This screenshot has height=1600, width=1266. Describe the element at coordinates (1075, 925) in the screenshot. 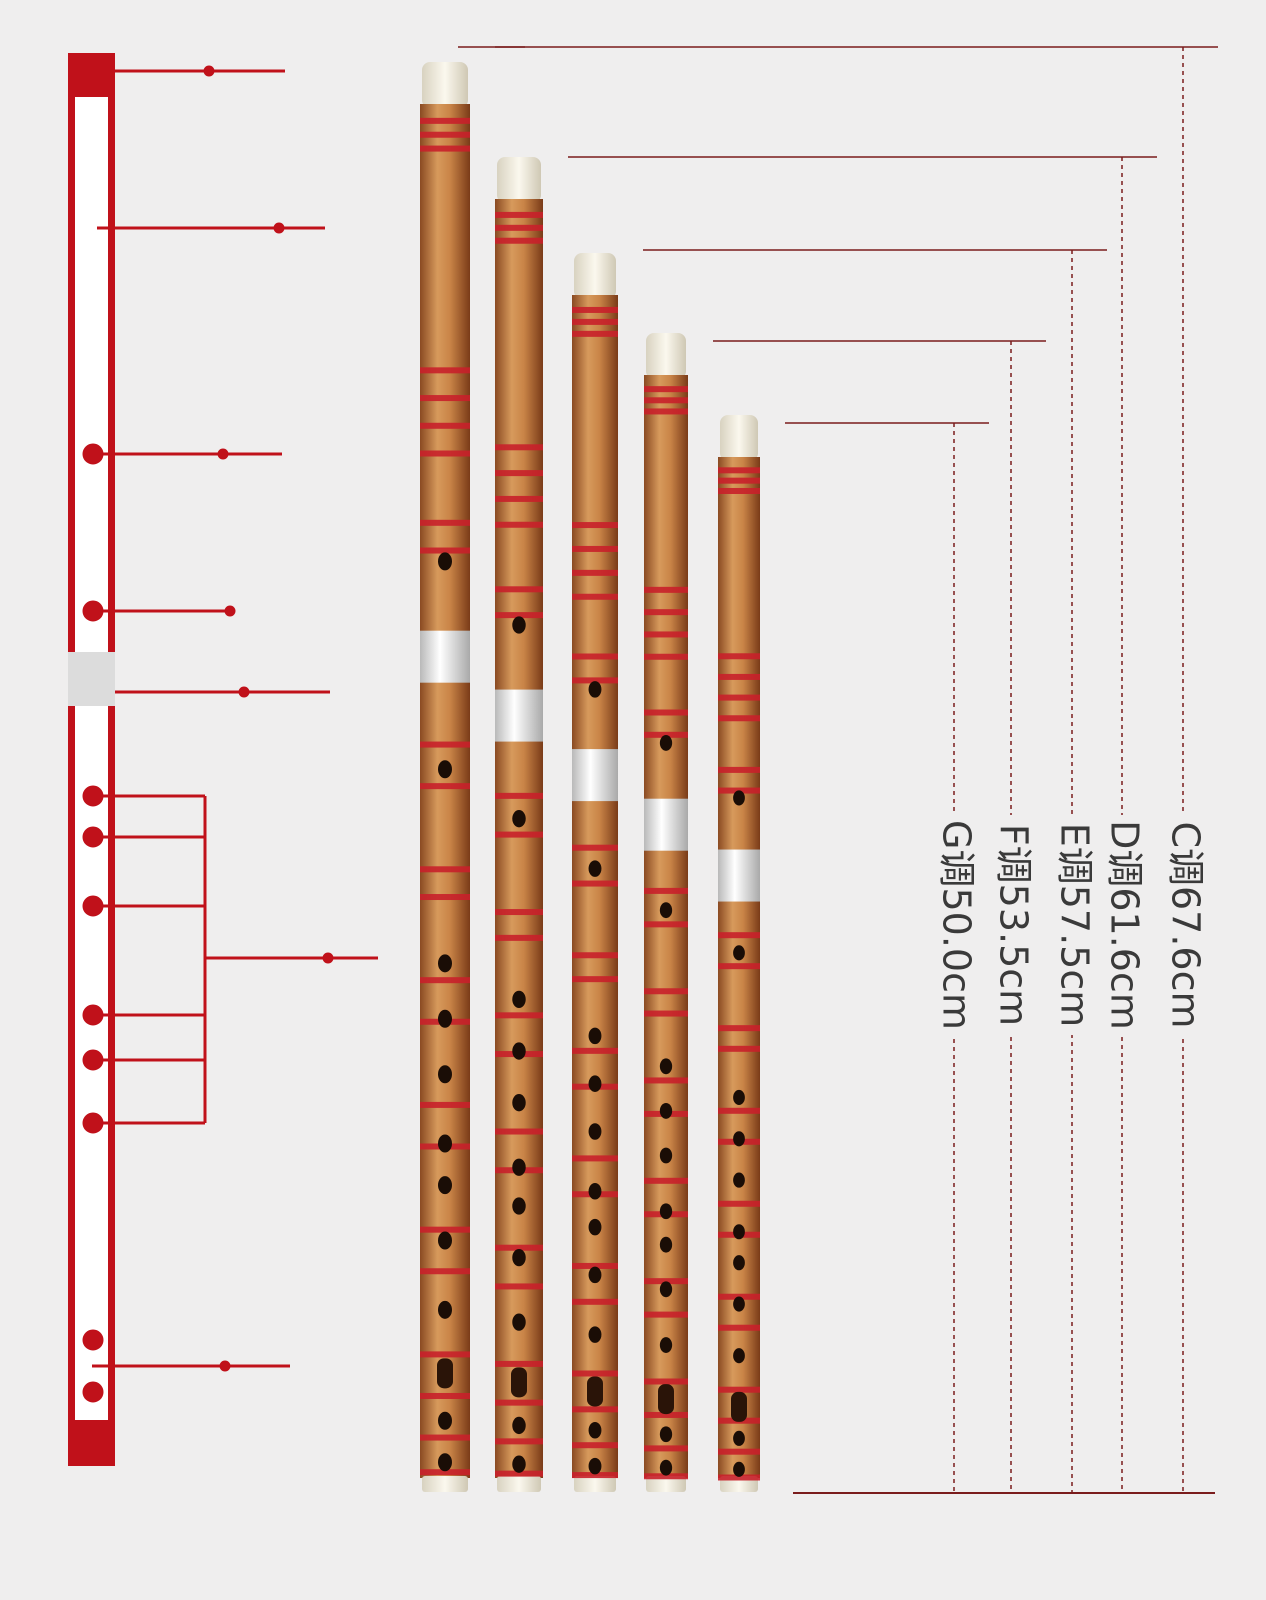

I see `length-label: E调57.5cm` at that location.